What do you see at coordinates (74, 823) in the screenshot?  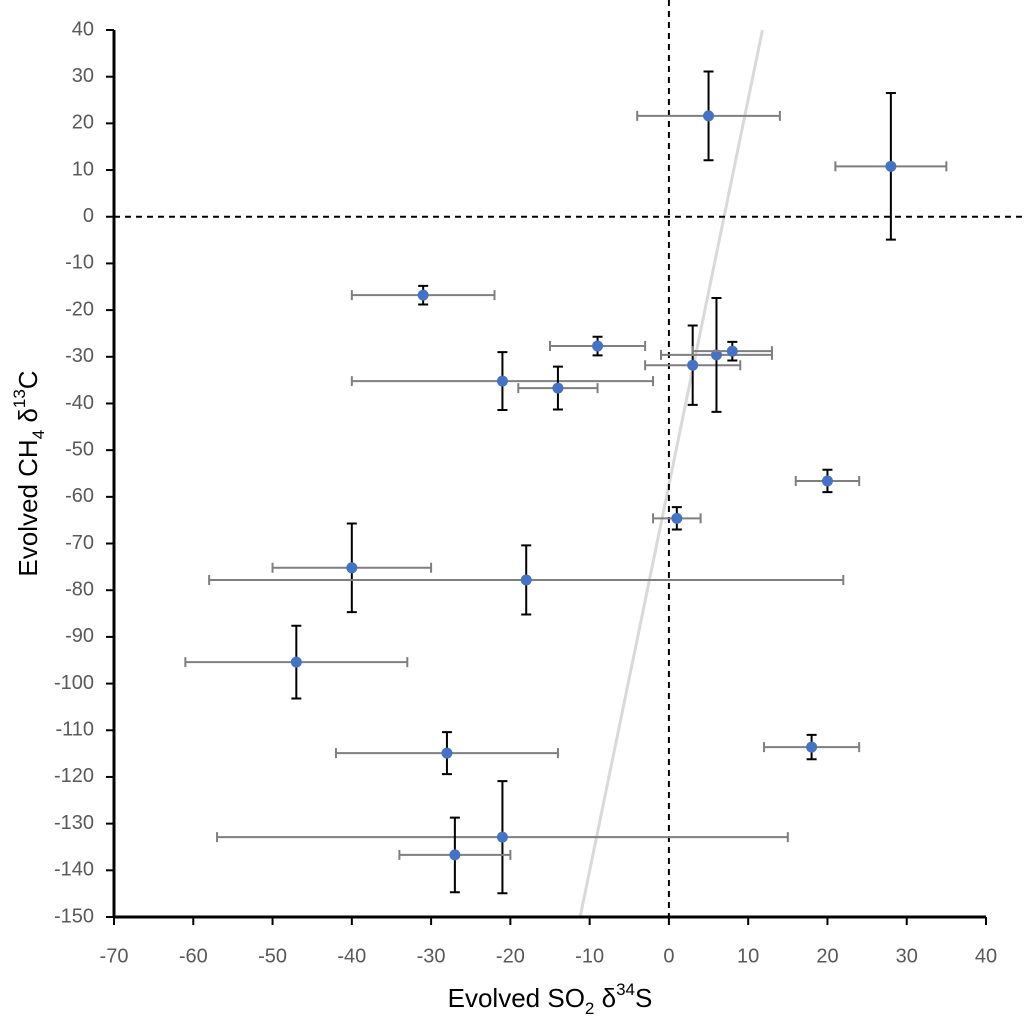 I see `y-tick-label: -130` at bounding box center [74, 823].